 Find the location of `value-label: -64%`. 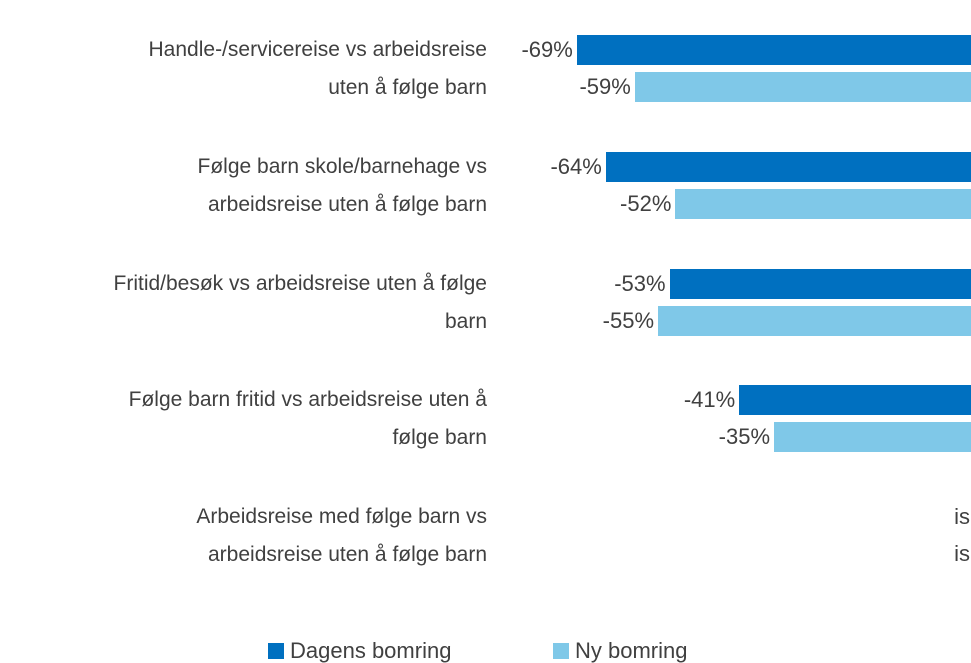

value-label: -64% is located at coordinates (576, 166).